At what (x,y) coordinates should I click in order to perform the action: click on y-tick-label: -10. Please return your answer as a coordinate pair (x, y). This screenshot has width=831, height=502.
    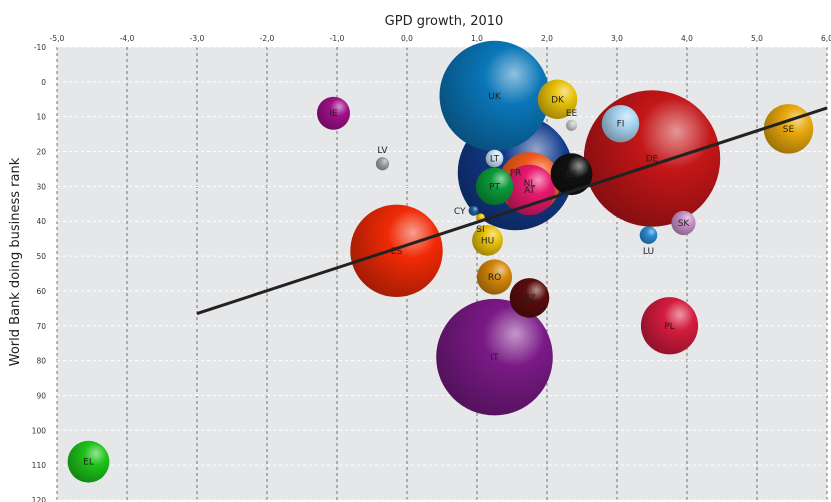
    Looking at the image, I should click on (40, 47).